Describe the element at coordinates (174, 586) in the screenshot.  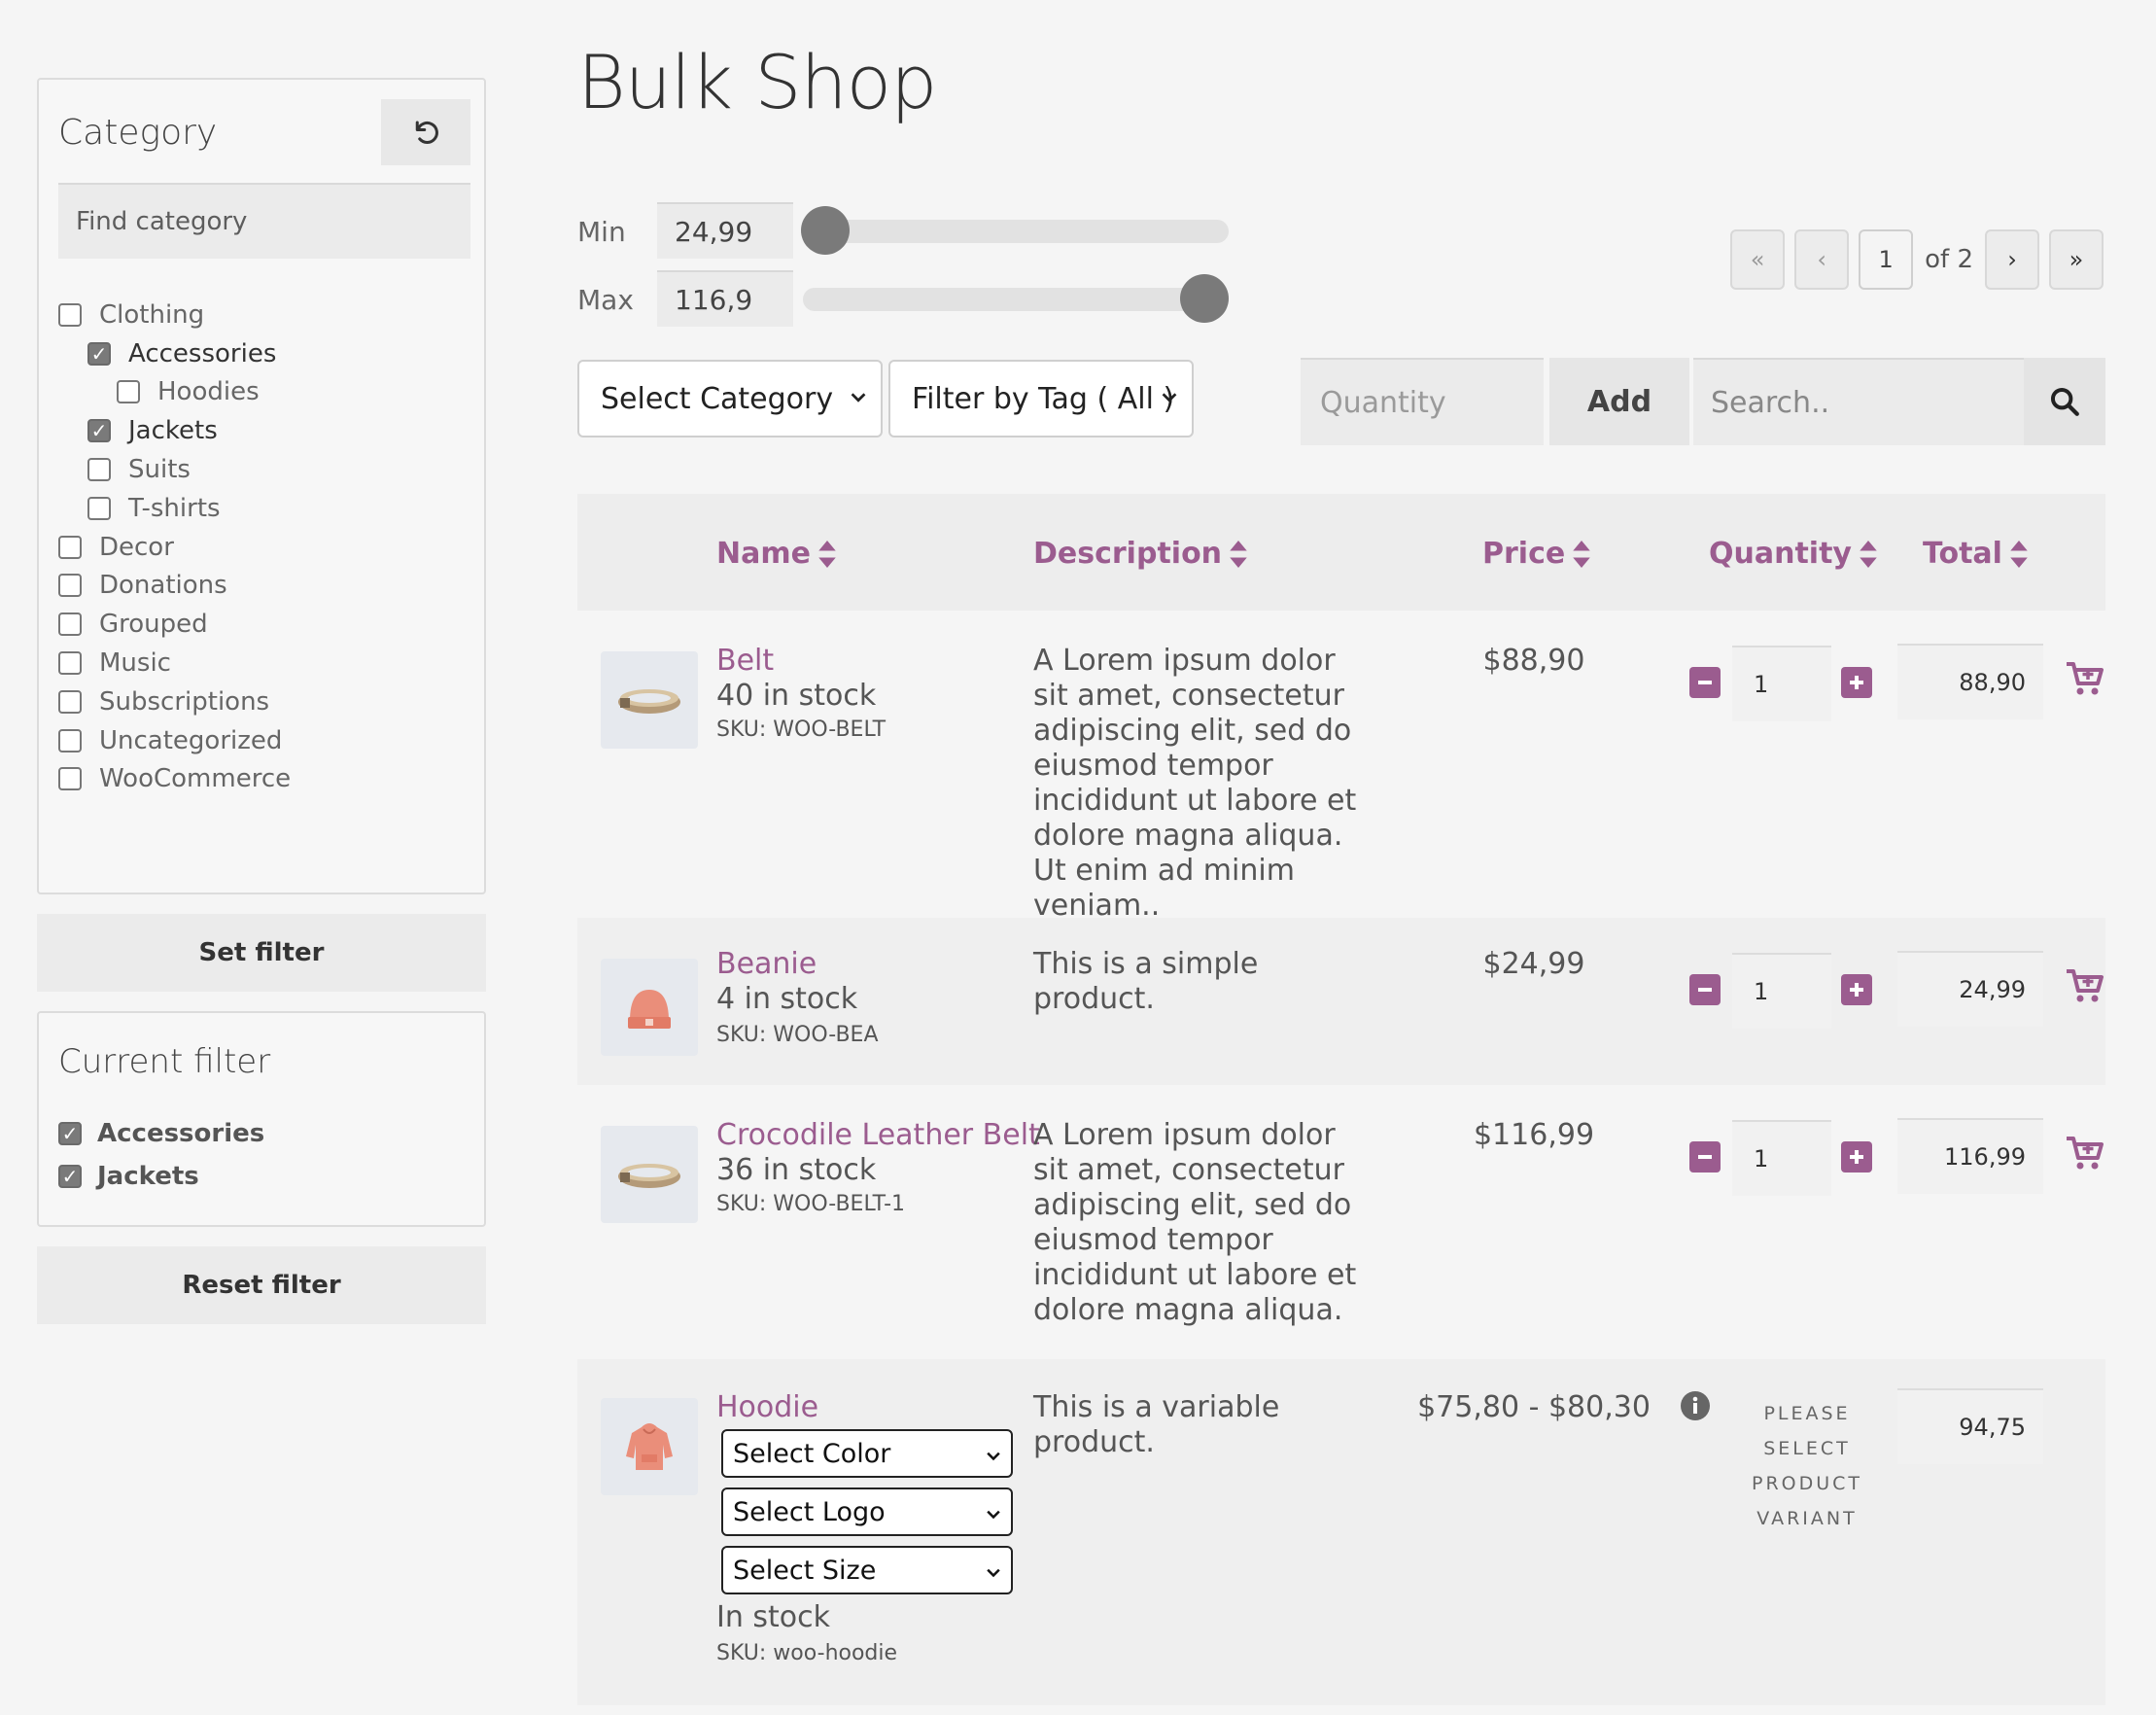
I see `category-item-donations: Donations` at that location.